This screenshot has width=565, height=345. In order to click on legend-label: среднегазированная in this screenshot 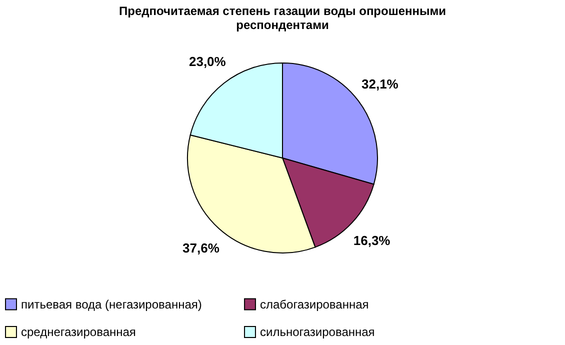, I will do `click(78, 332)`.